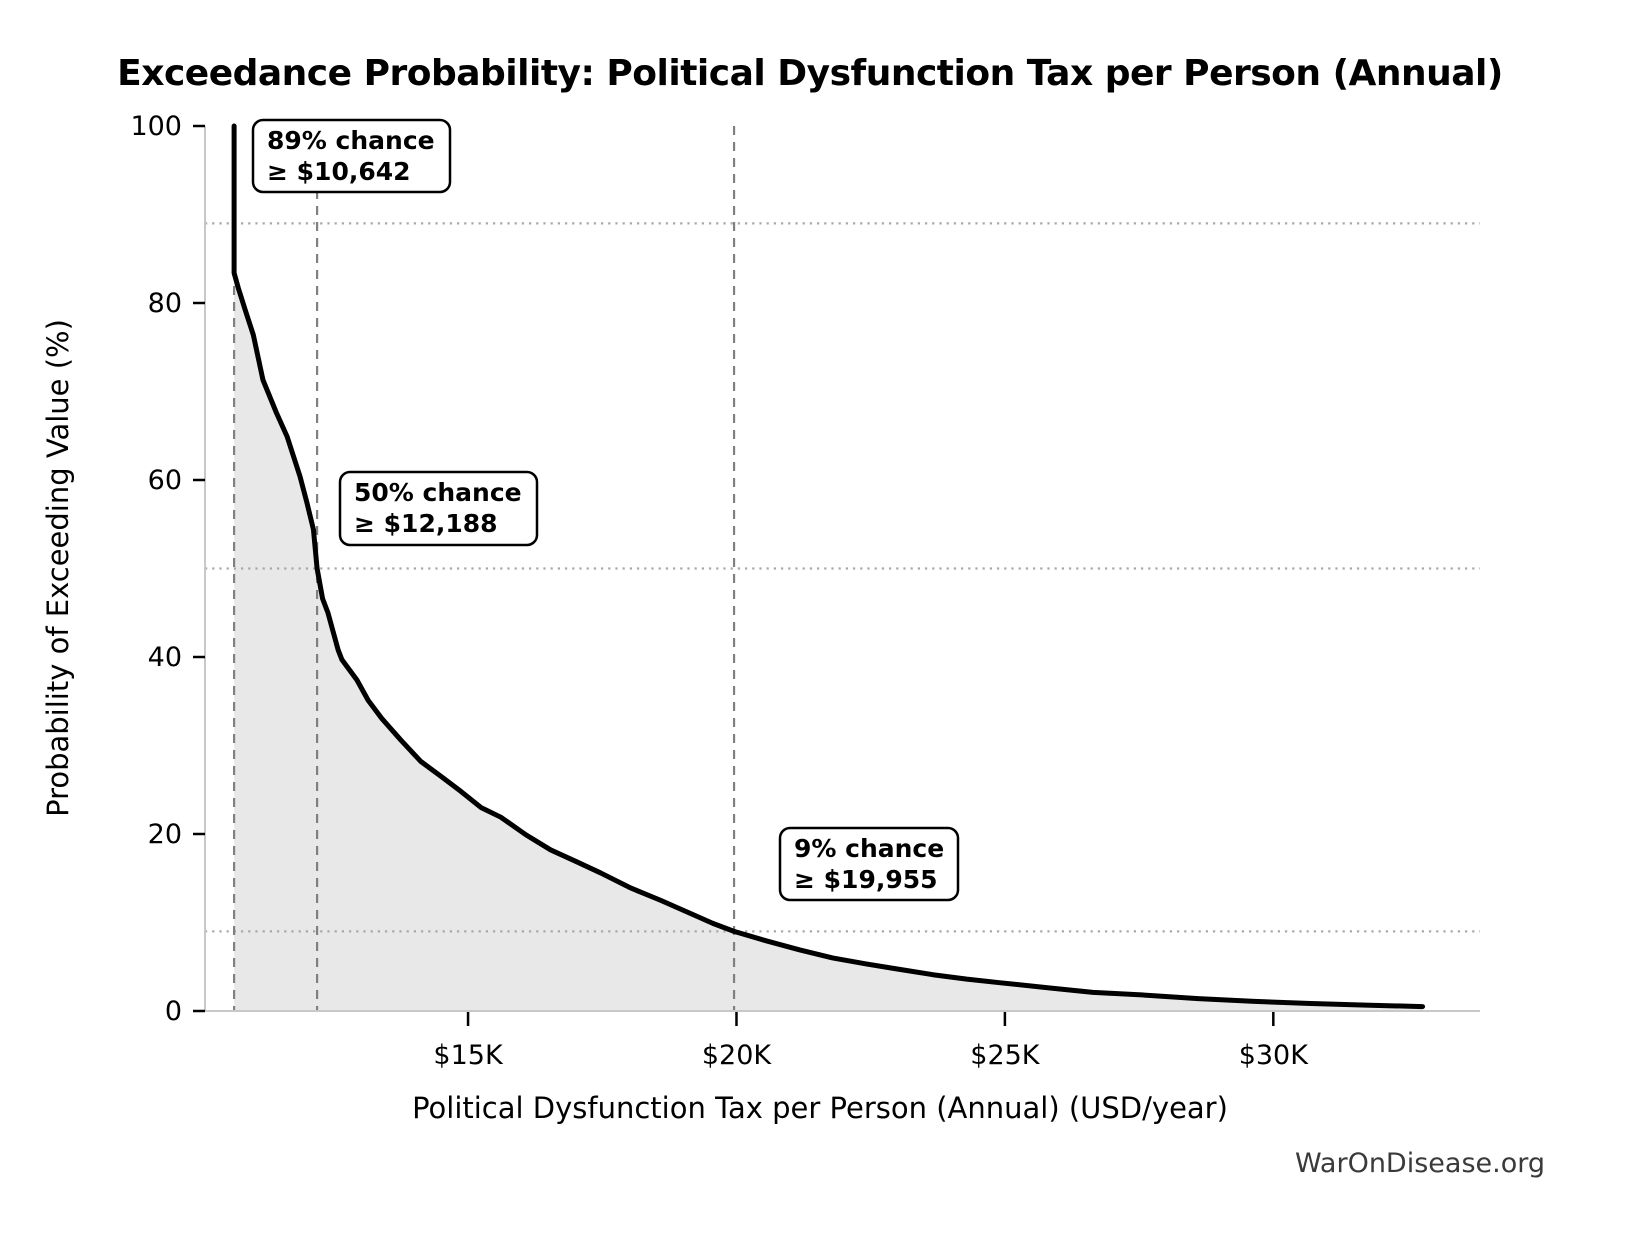 This screenshot has width=1636, height=1234. I want to click on annotation-line1-9pct: 9% chance, so click(869, 848).